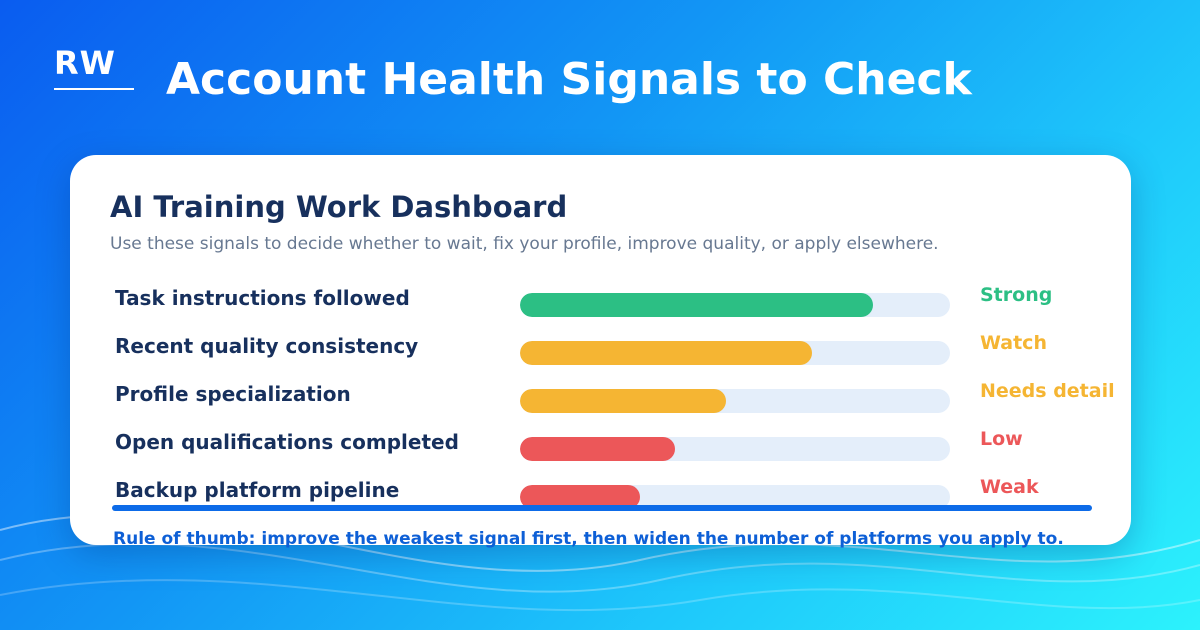 The height and width of the screenshot is (630, 1200). Describe the element at coordinates (1001, 439) in the screenshot. I see `signal-status: Low` at that location.